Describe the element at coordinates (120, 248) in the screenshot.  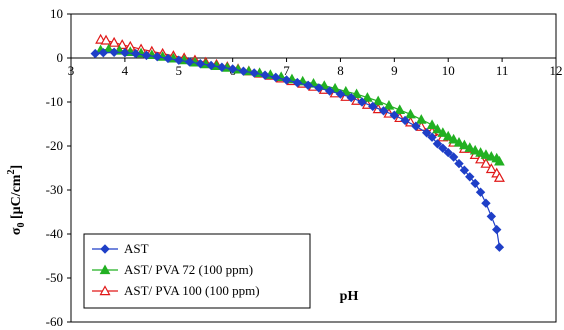
I see `legend-item: AST` at that location.